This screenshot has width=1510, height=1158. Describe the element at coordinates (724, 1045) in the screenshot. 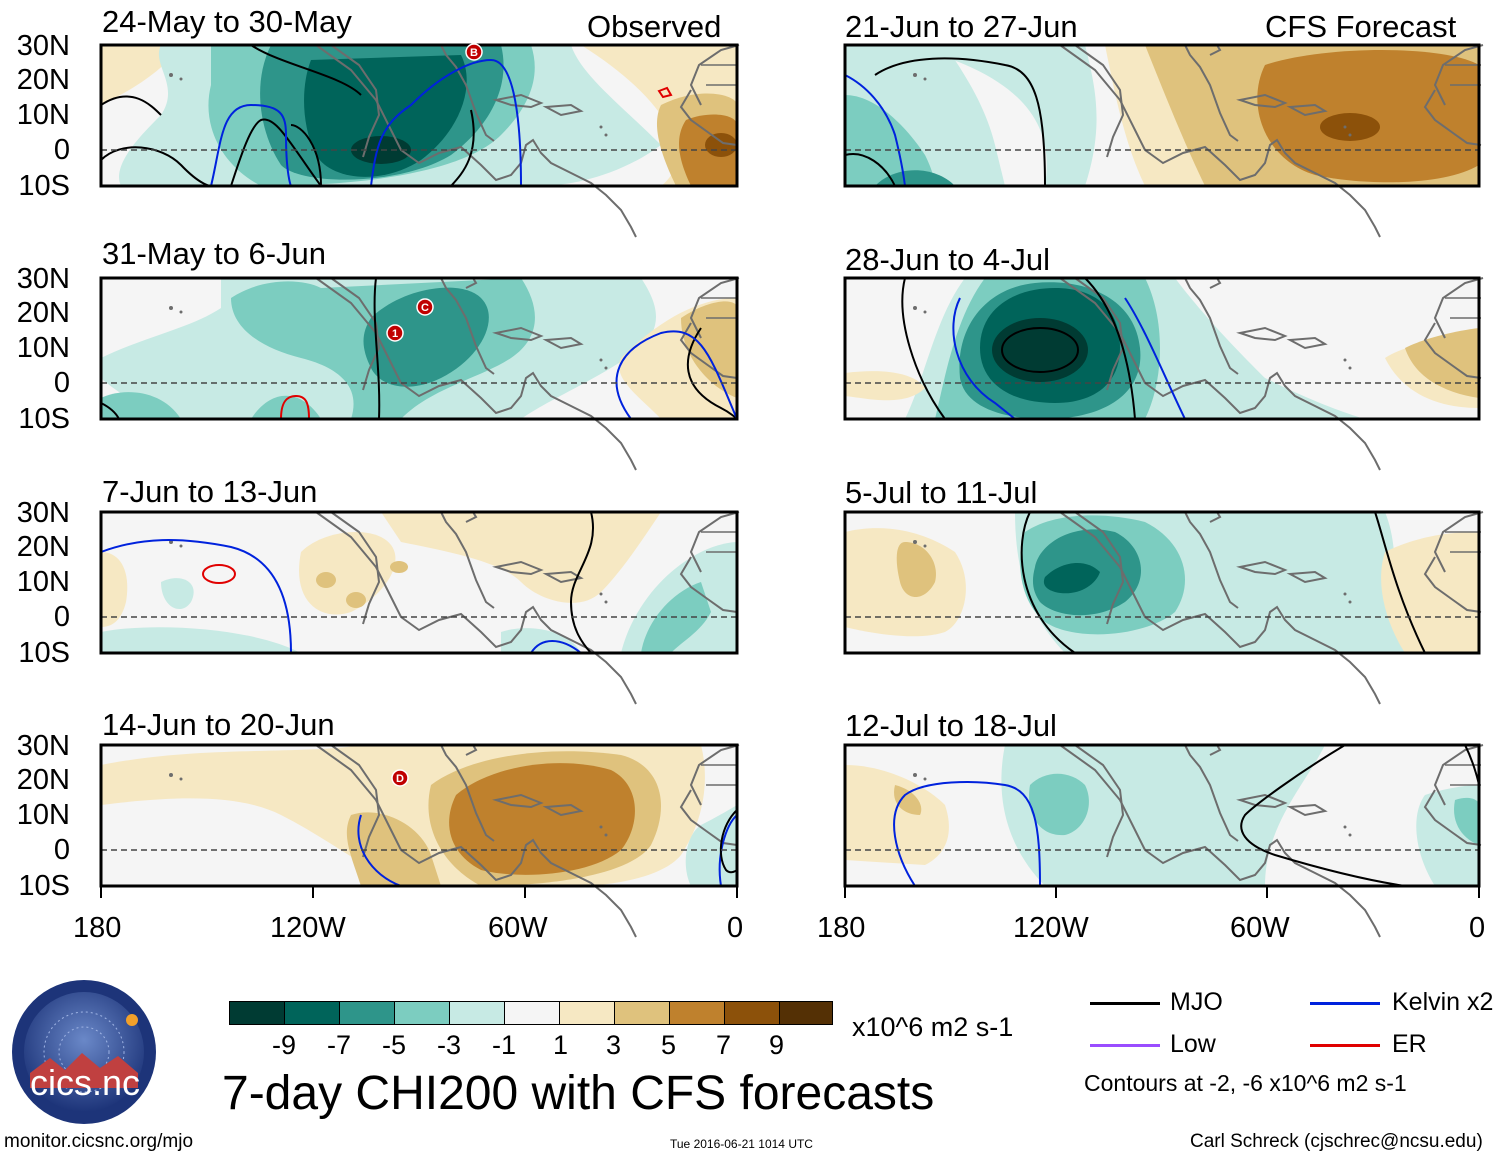

I see `colorbar-label: 7` at that location.